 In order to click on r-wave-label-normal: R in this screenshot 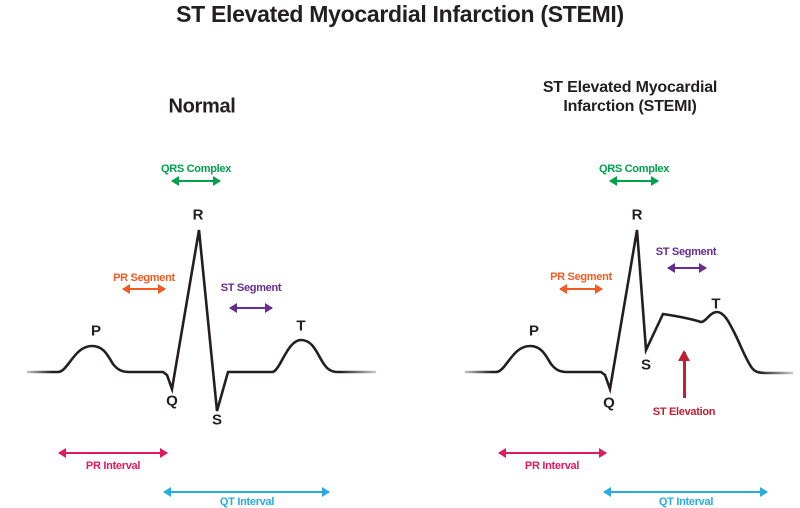, I will do `click(198, 215)`.